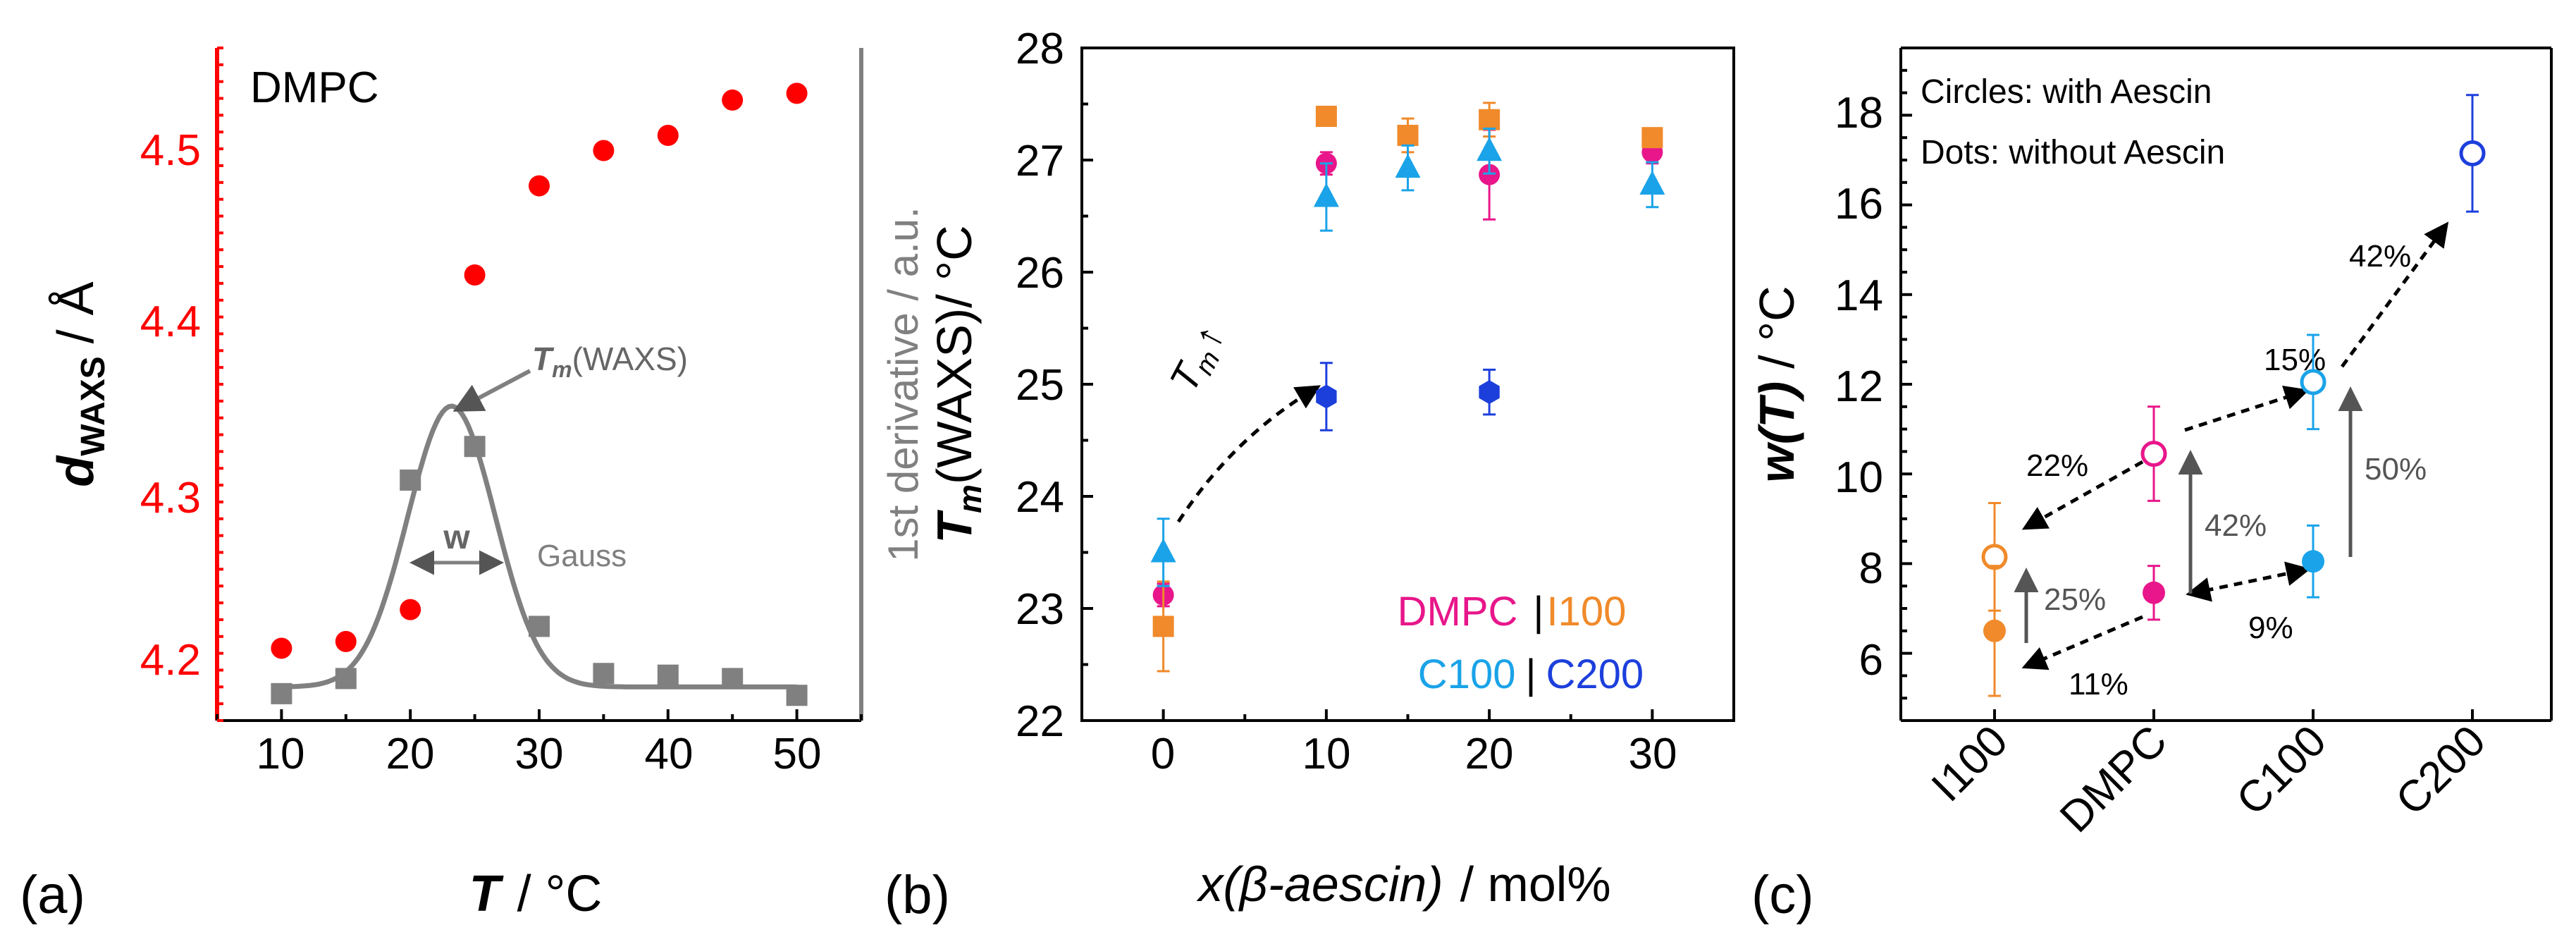  Describe the element at coordinates (2270, 628) in the screenshot. I see `percent-label: 9%` at that location.